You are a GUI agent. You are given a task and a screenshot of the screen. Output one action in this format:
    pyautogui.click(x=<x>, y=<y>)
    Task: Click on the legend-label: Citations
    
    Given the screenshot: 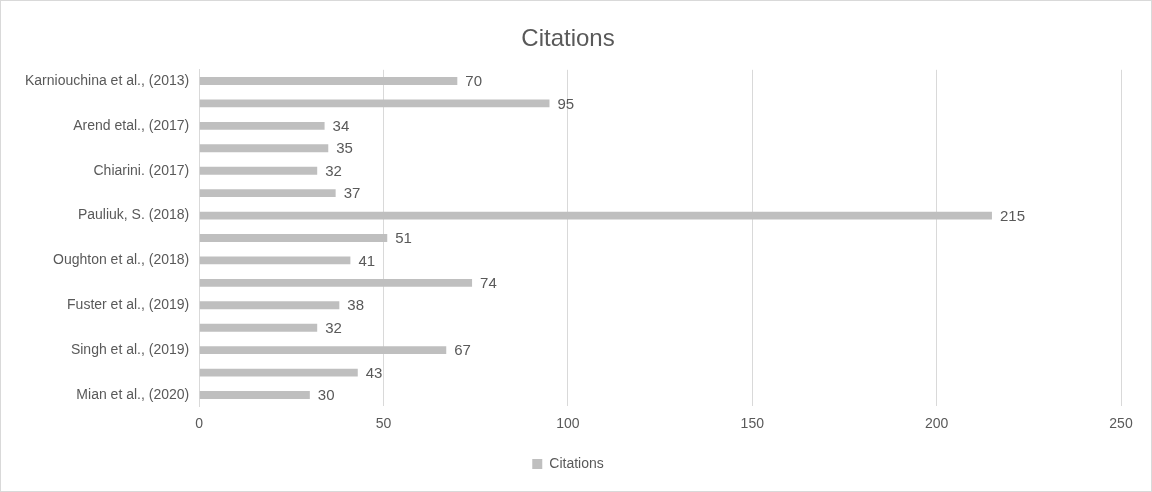 What is the action you would take?
    pyautogui.click(x=576, y=462)
    